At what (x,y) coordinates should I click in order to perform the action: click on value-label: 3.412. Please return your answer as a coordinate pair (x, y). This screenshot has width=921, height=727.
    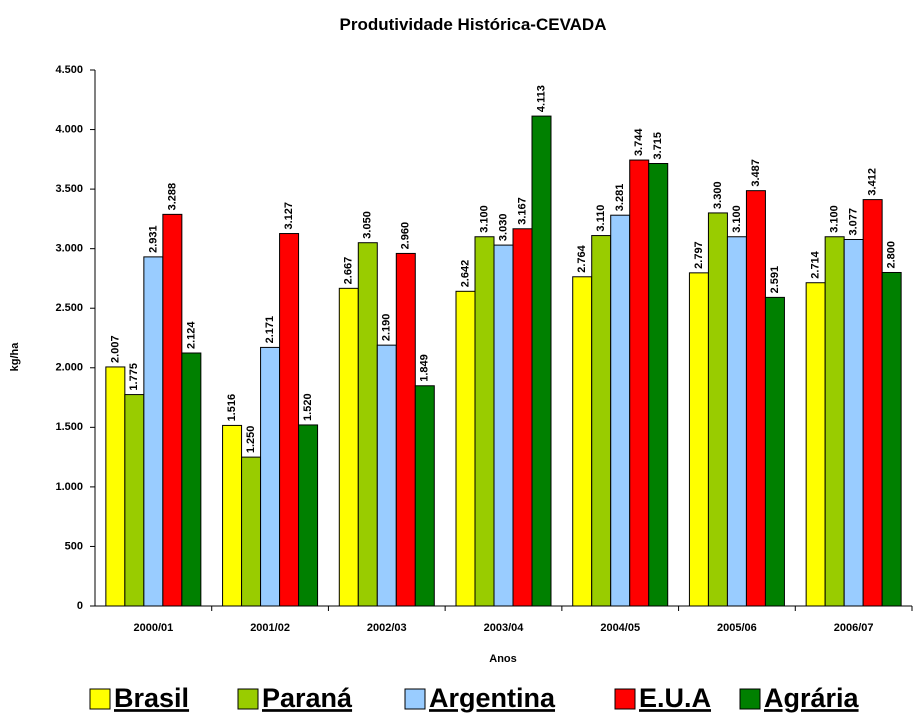
    Looking at the image, I should click on (873, 182).